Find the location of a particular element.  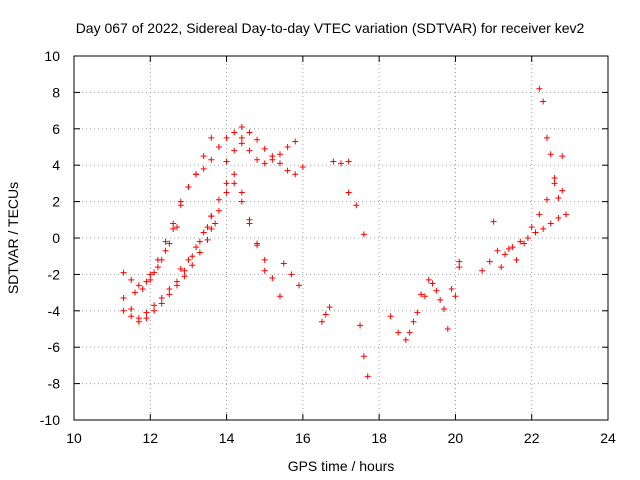

x-tick-label: 24 is located at coordinates (608, 438).